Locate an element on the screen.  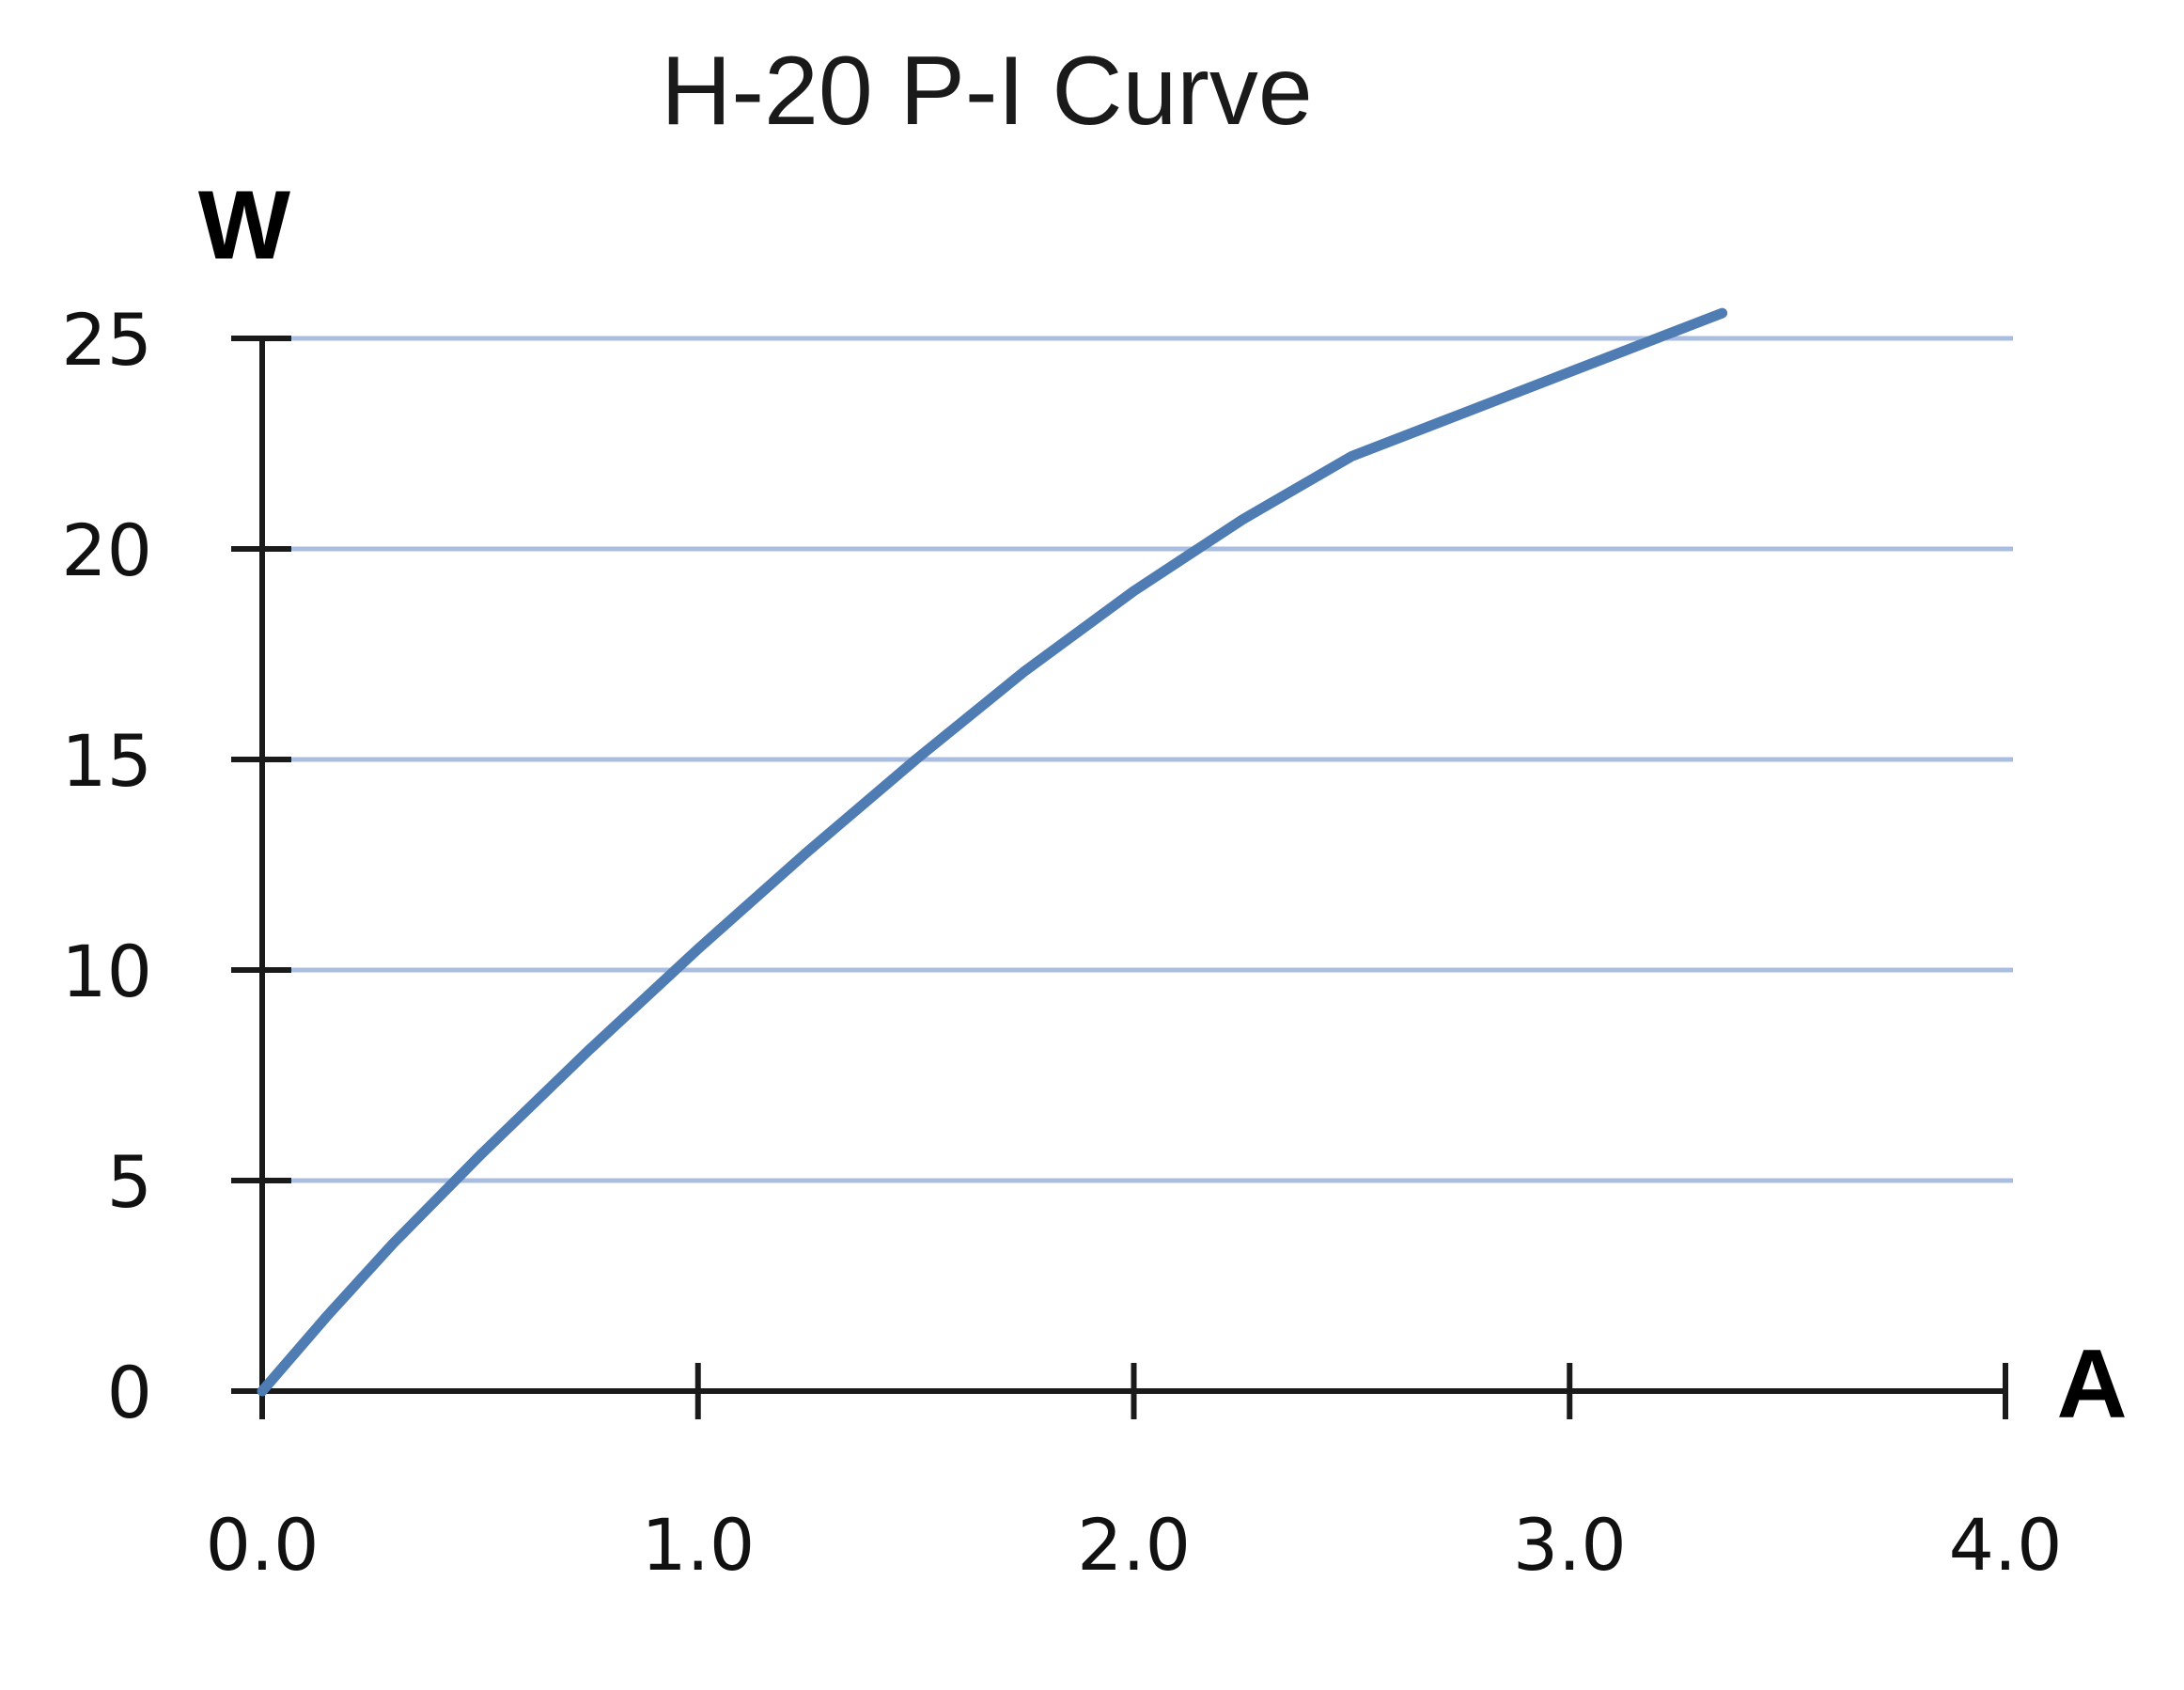
y-tick-label: 0 is located at coordinates (129, 1392).